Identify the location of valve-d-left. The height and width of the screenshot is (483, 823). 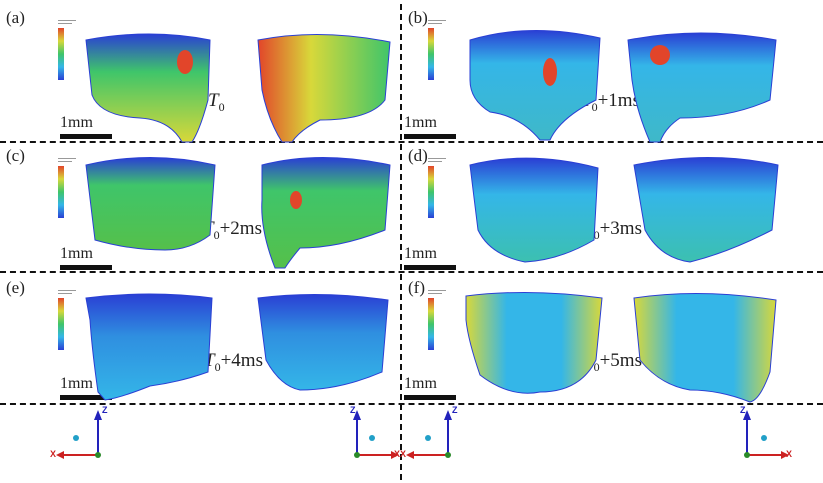
(534, 210).